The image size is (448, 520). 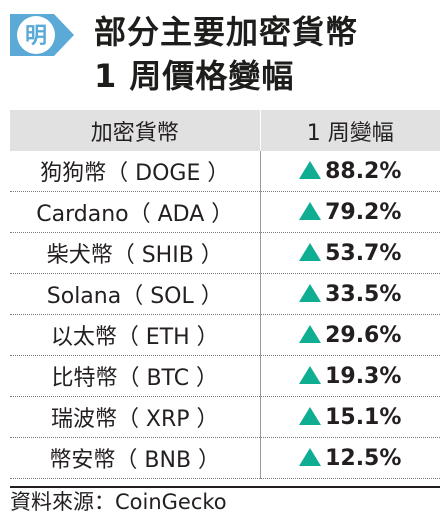 I want to click on change-value: 79.2%, so click(x=363, y=212).